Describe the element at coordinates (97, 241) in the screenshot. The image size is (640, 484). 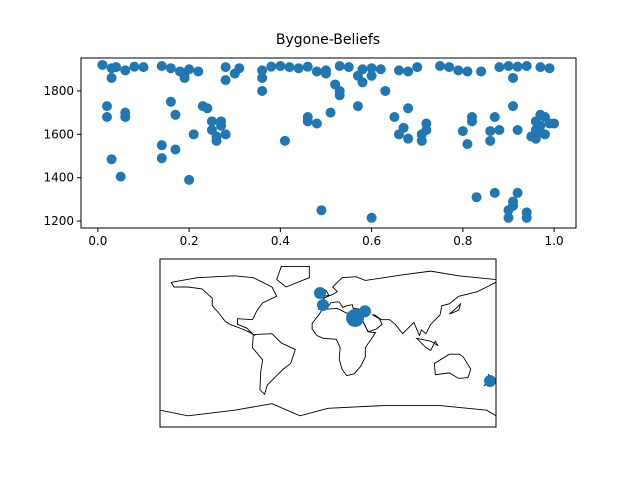
I see `x-tick-label: 0.0` at that location.